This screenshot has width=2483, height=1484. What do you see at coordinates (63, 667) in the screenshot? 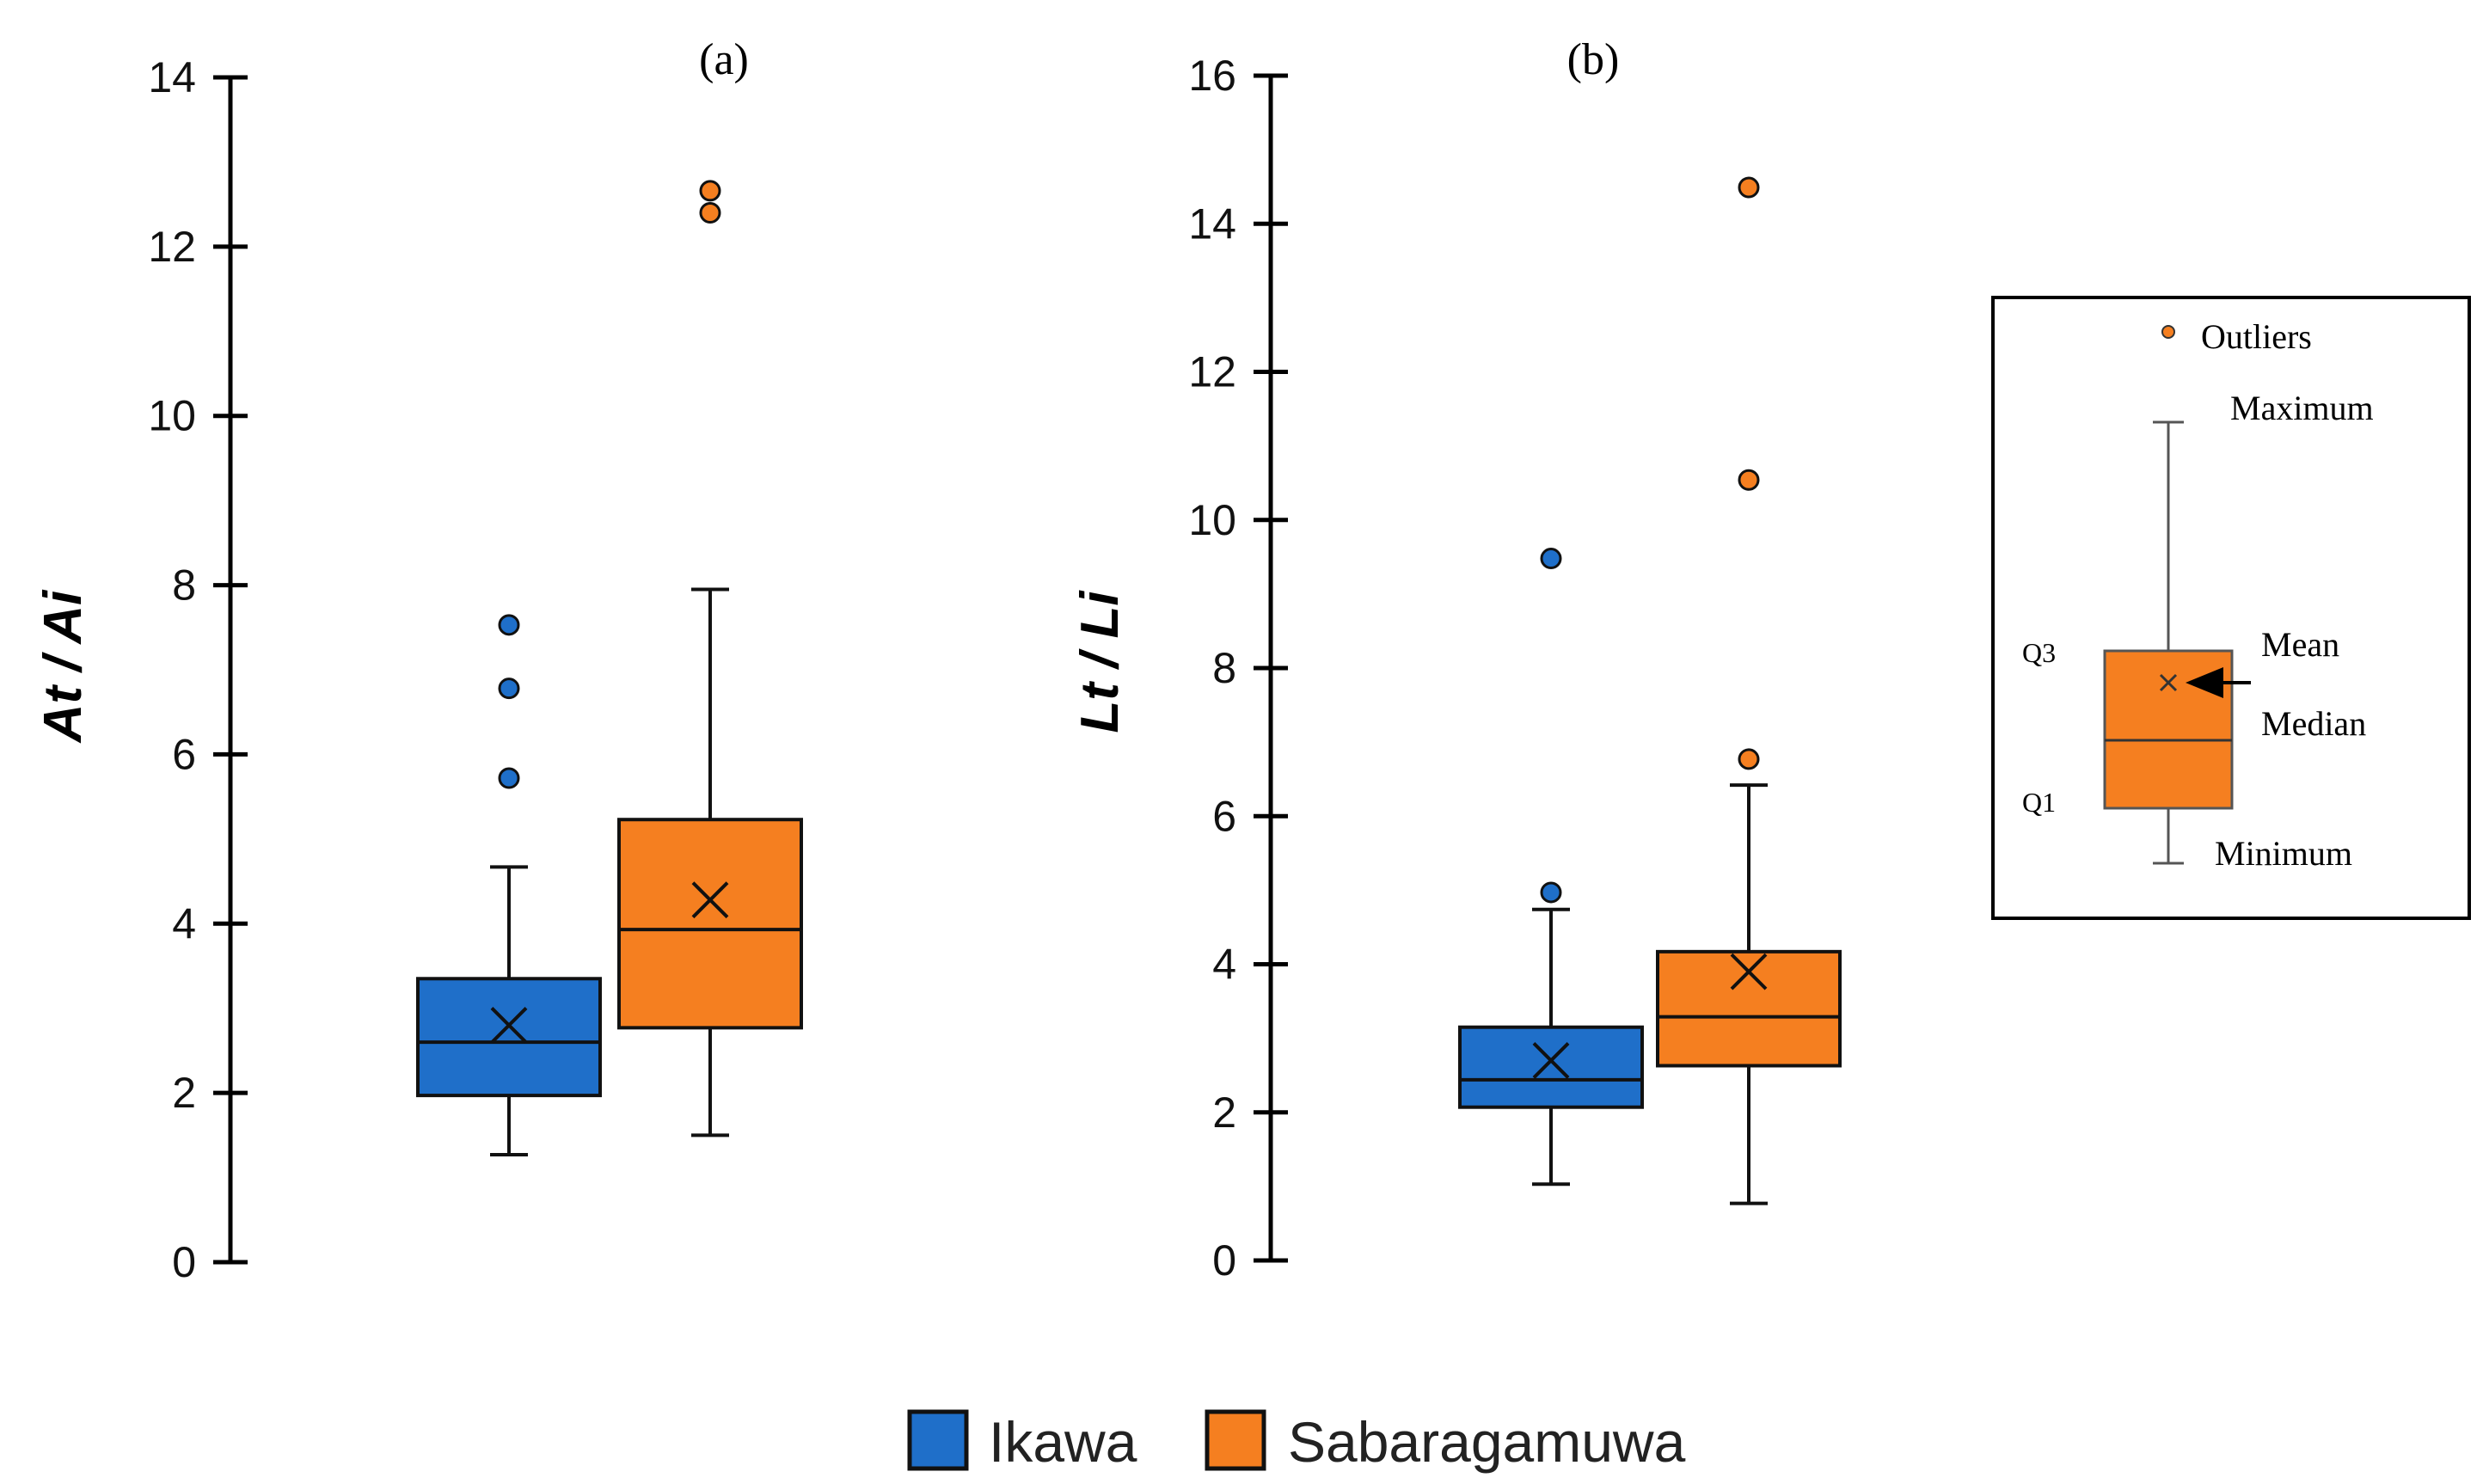
I see `panel-a-y-axis-title: At / Ai` at bounding box center [63, 667].